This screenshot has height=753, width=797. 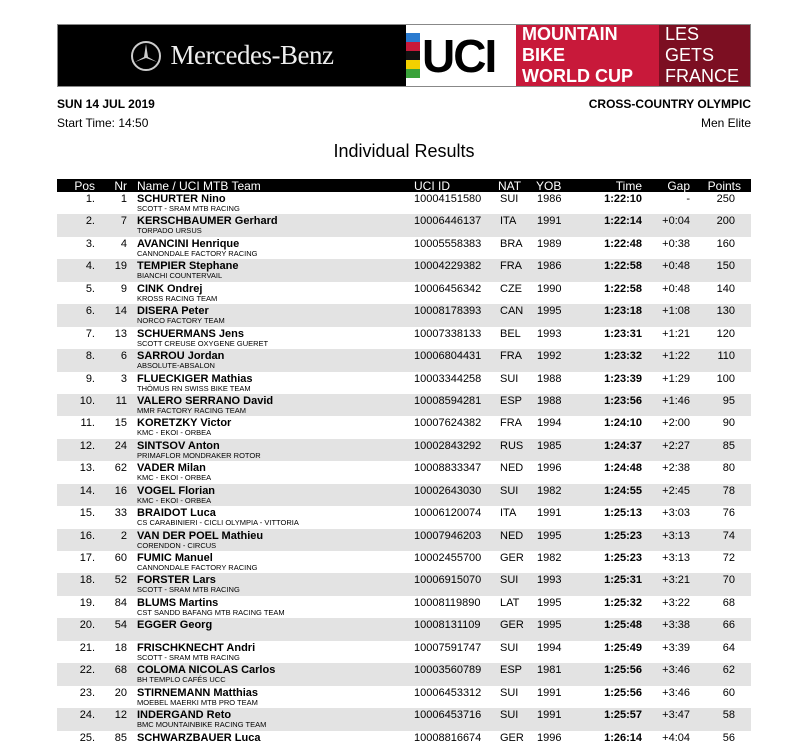 What do you see at coordinates (181, 199) in the screenshot?
I see `rider-name: SCHURTER Nino` at bounding box center [181, 199].